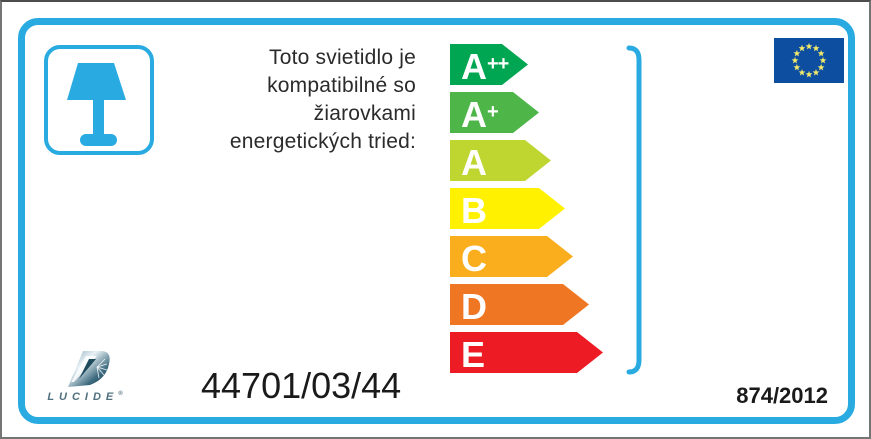  Describe the element at coordinates (519, 304) in the screenshot. I see `energy-class-arrow-d: D` at that location.